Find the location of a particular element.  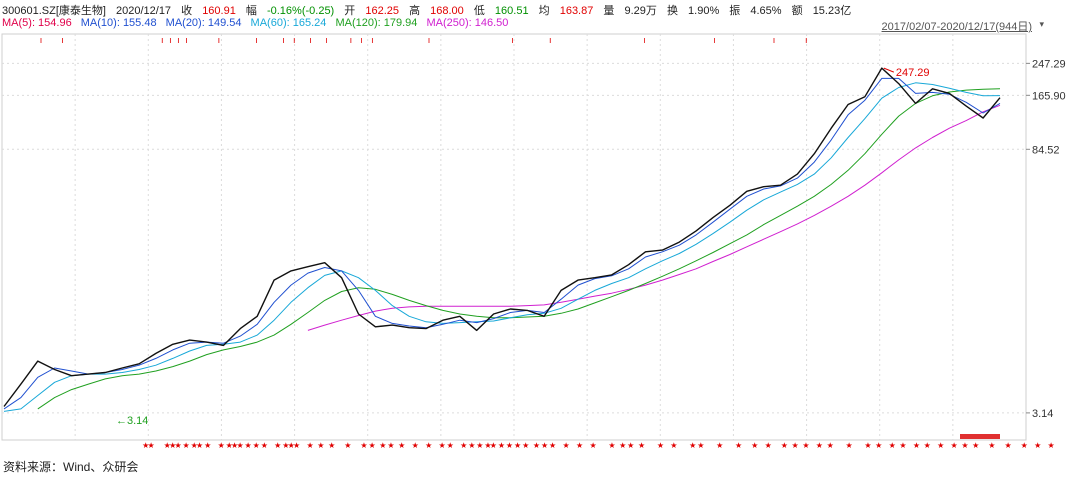

source-note: 资料来源：Wind、众研会 is located at coordinates (71, 467).